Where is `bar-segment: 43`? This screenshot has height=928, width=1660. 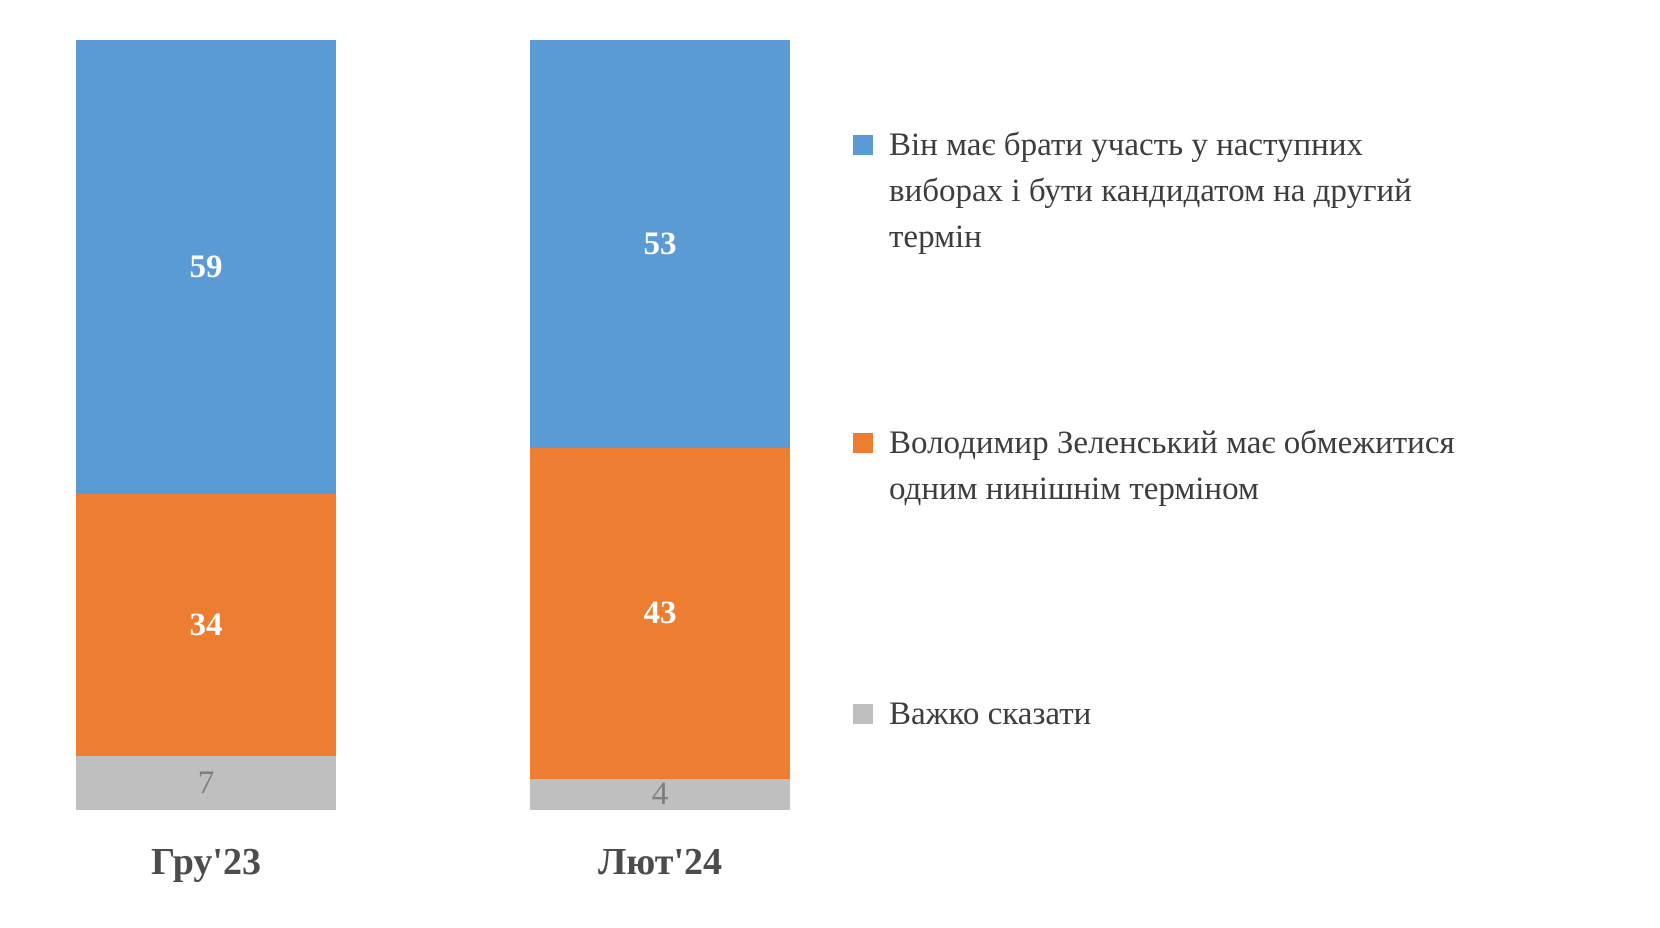 bar-segment: 43 is located at coordinates (660, 614).